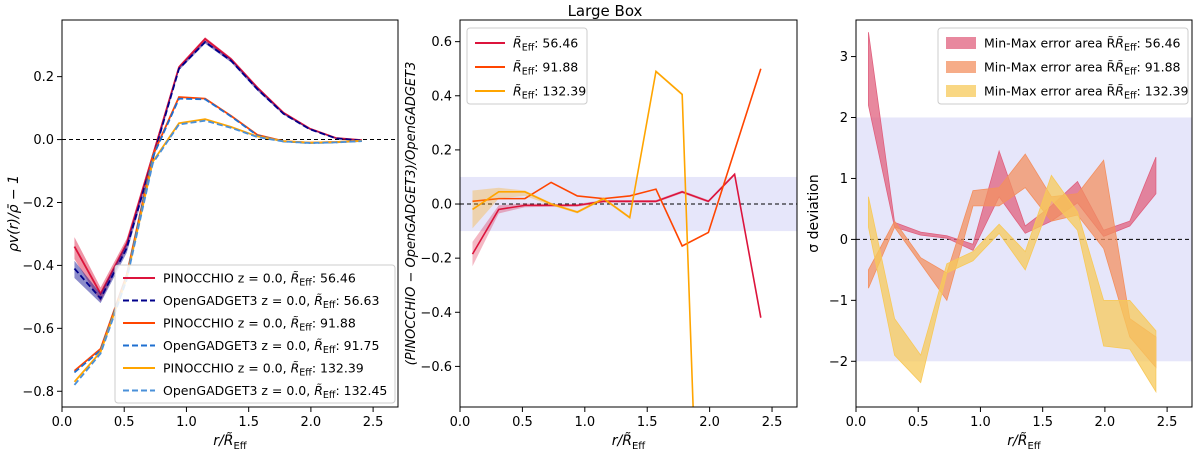 This screenshot has height=456, width=1200. What do you see at coordinates (844, 118) in the screenshot?
I see `y-tick-label: 2` at bounding box center [844, 118].